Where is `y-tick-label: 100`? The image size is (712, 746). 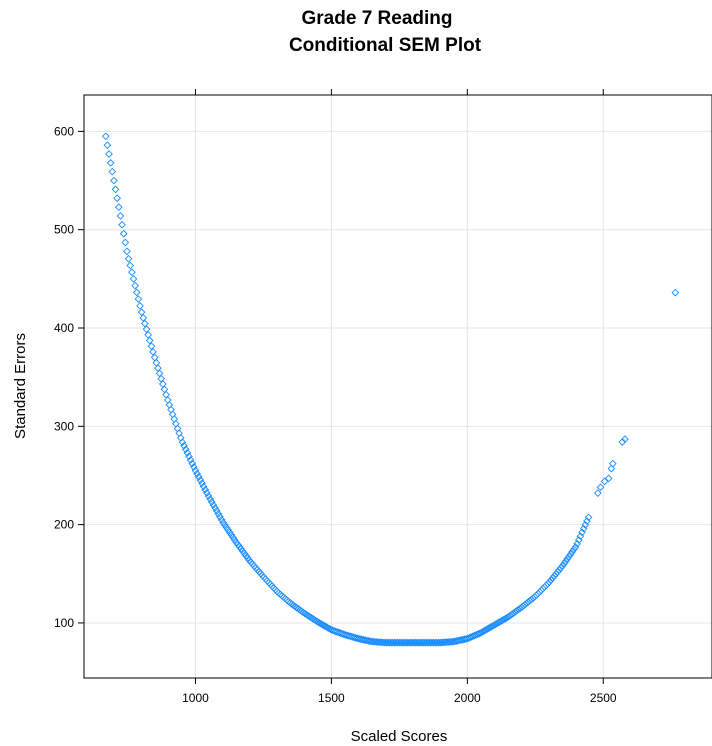
y-tick-label: 100 is located at coordinates (64, 623).